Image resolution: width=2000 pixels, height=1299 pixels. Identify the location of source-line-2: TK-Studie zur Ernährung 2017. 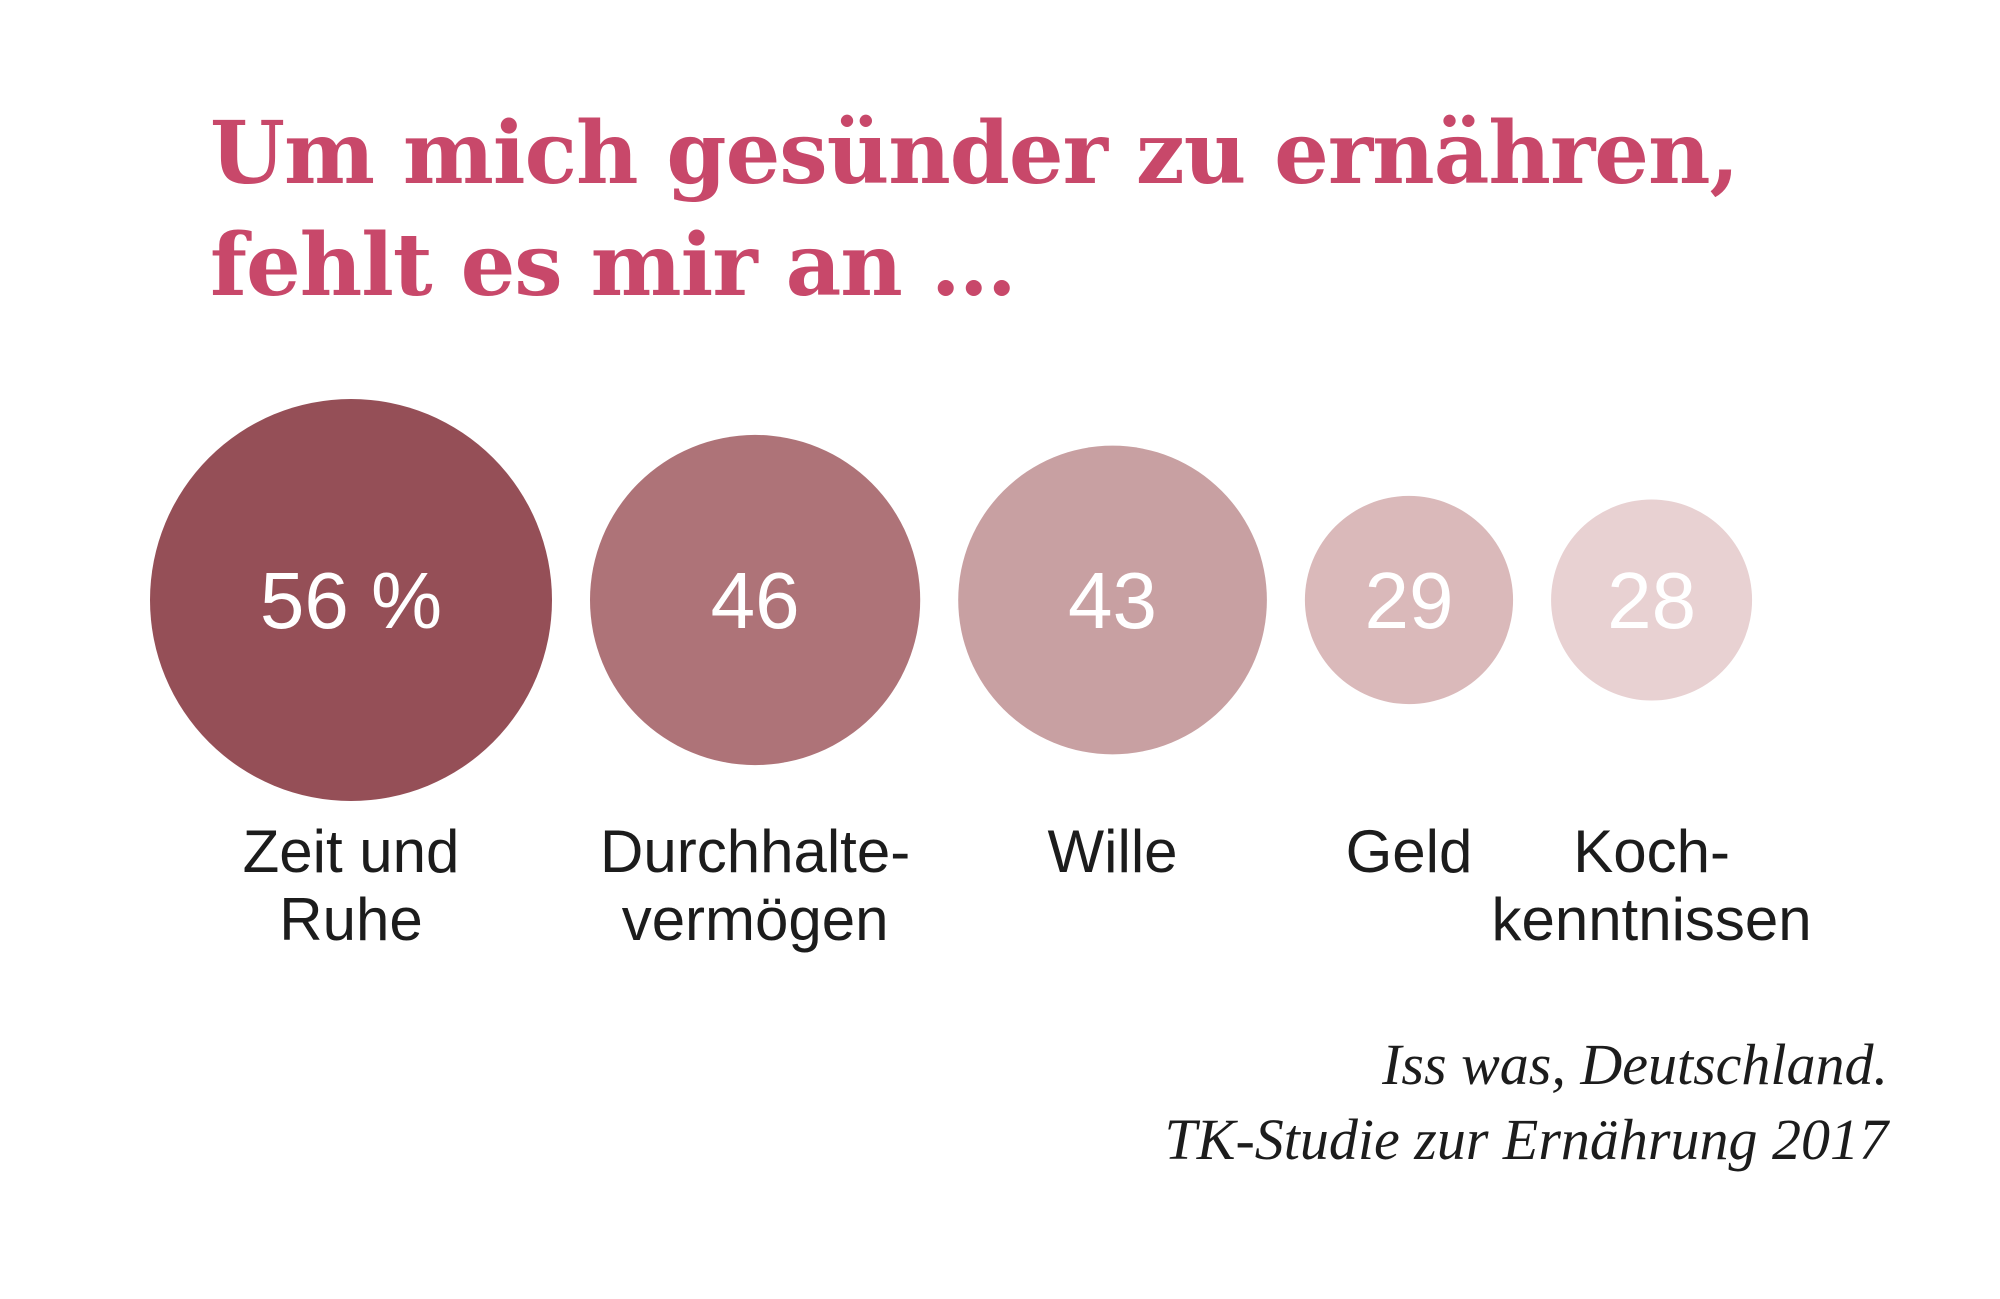
(1526, 1139).